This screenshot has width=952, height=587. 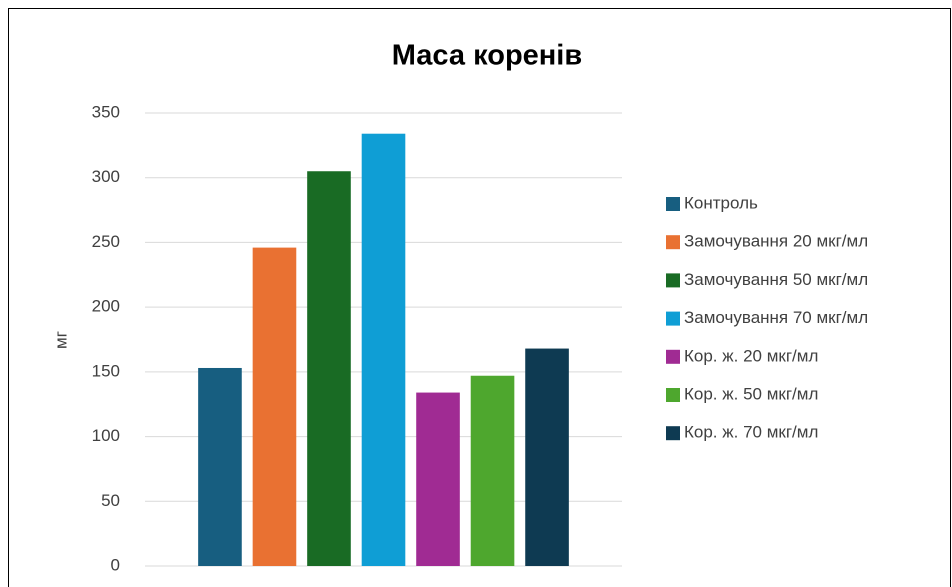 What do you see at coordinates (106, 241) in the screenshot?
I see `y-tick-label: 250` at bounding box center [106, 241].